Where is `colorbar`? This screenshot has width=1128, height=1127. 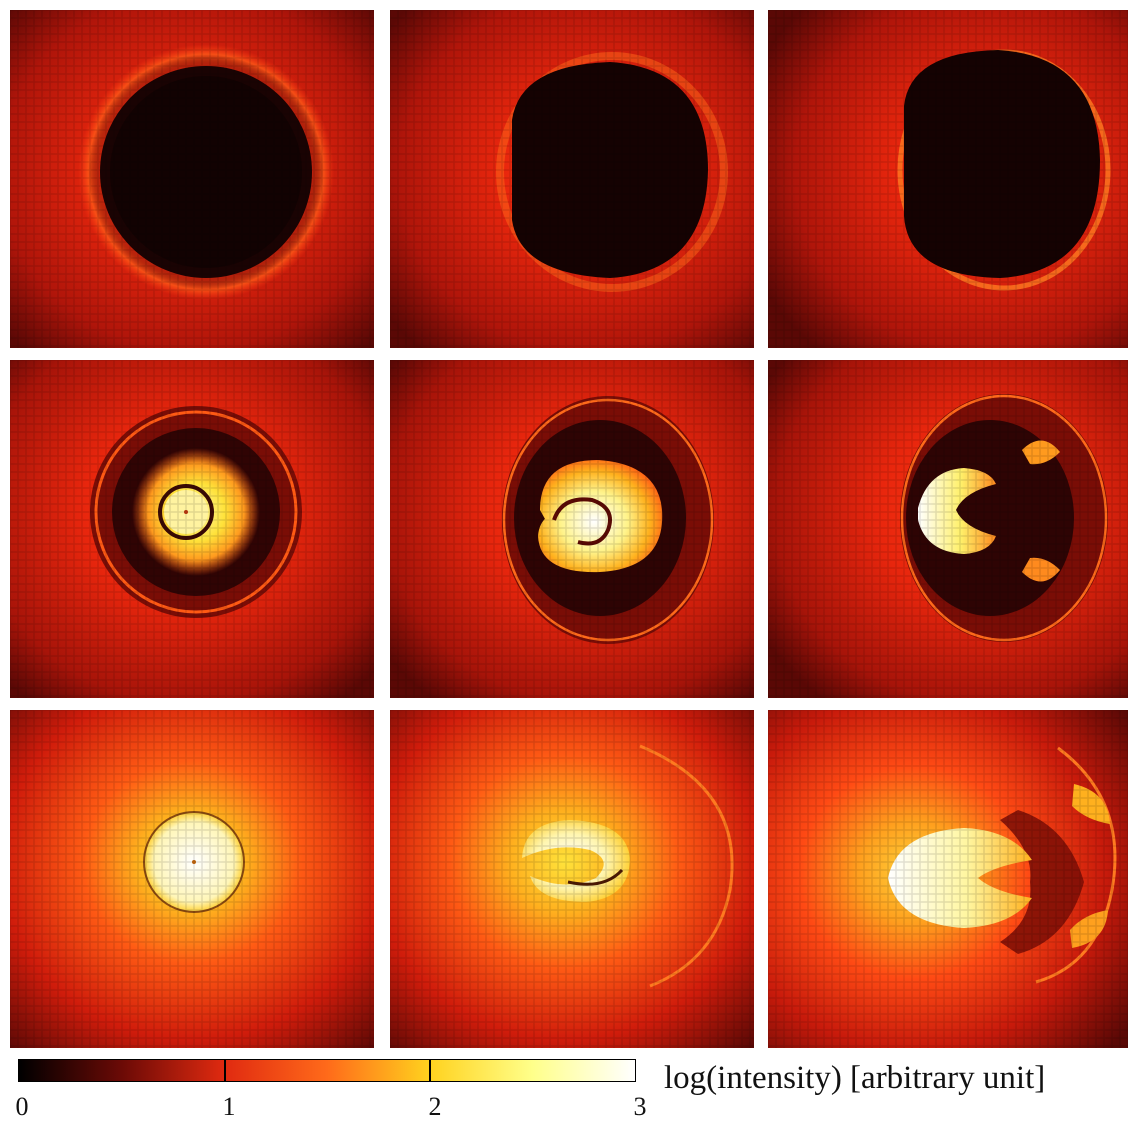 colorbar is located at coordinates (327, 1070).